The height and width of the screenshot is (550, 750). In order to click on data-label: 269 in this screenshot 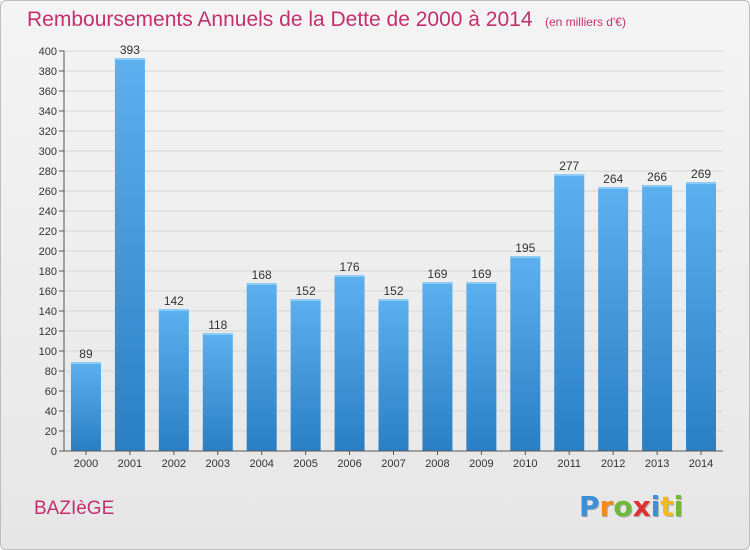, I will do `click(701, 174)`.